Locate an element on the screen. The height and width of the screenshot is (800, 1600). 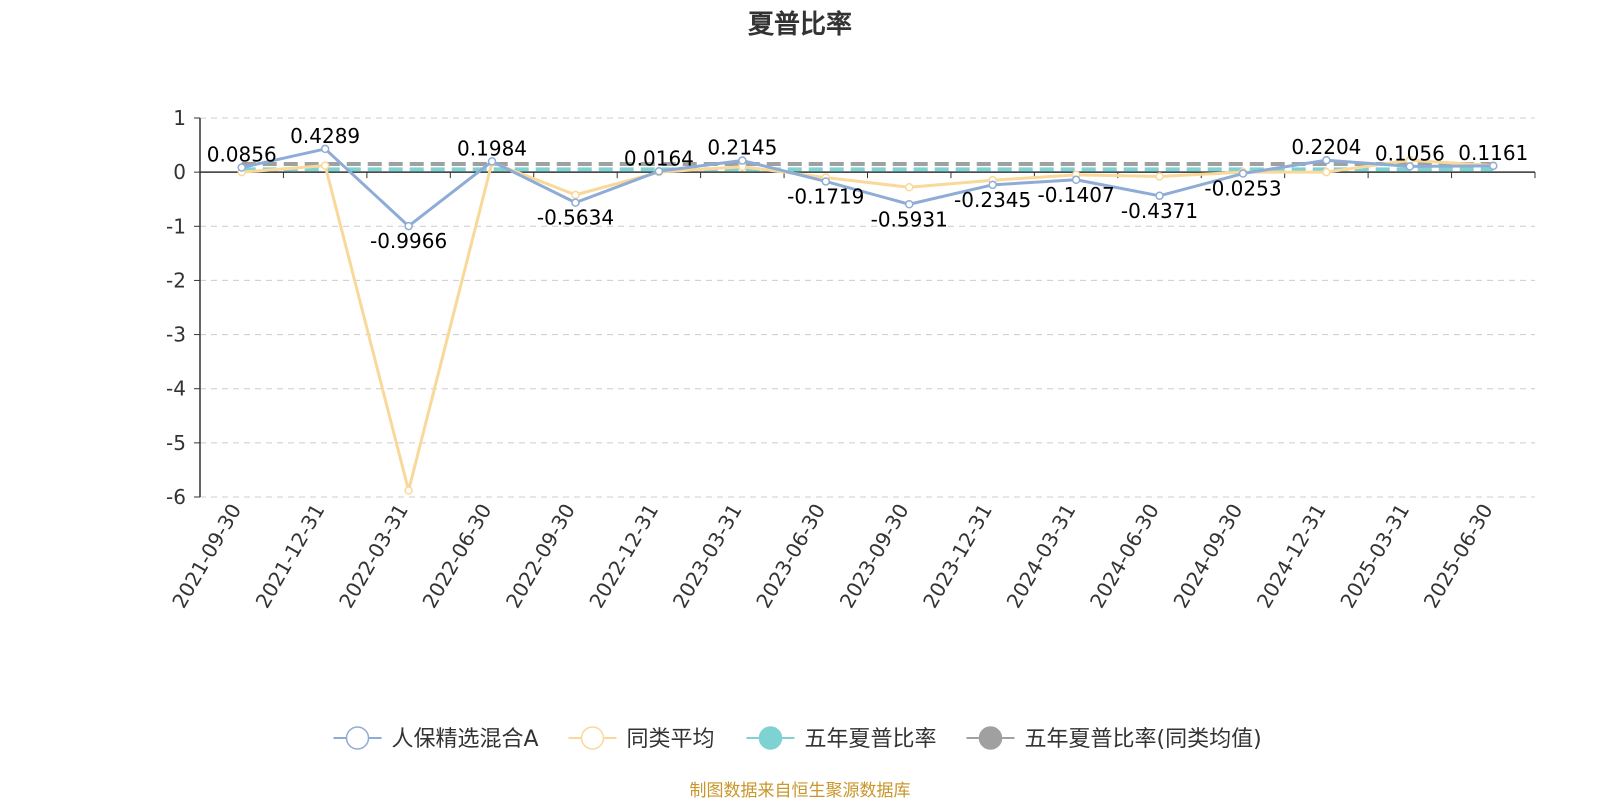
y-tick-label: 1 is located at coordinates (179, 118).